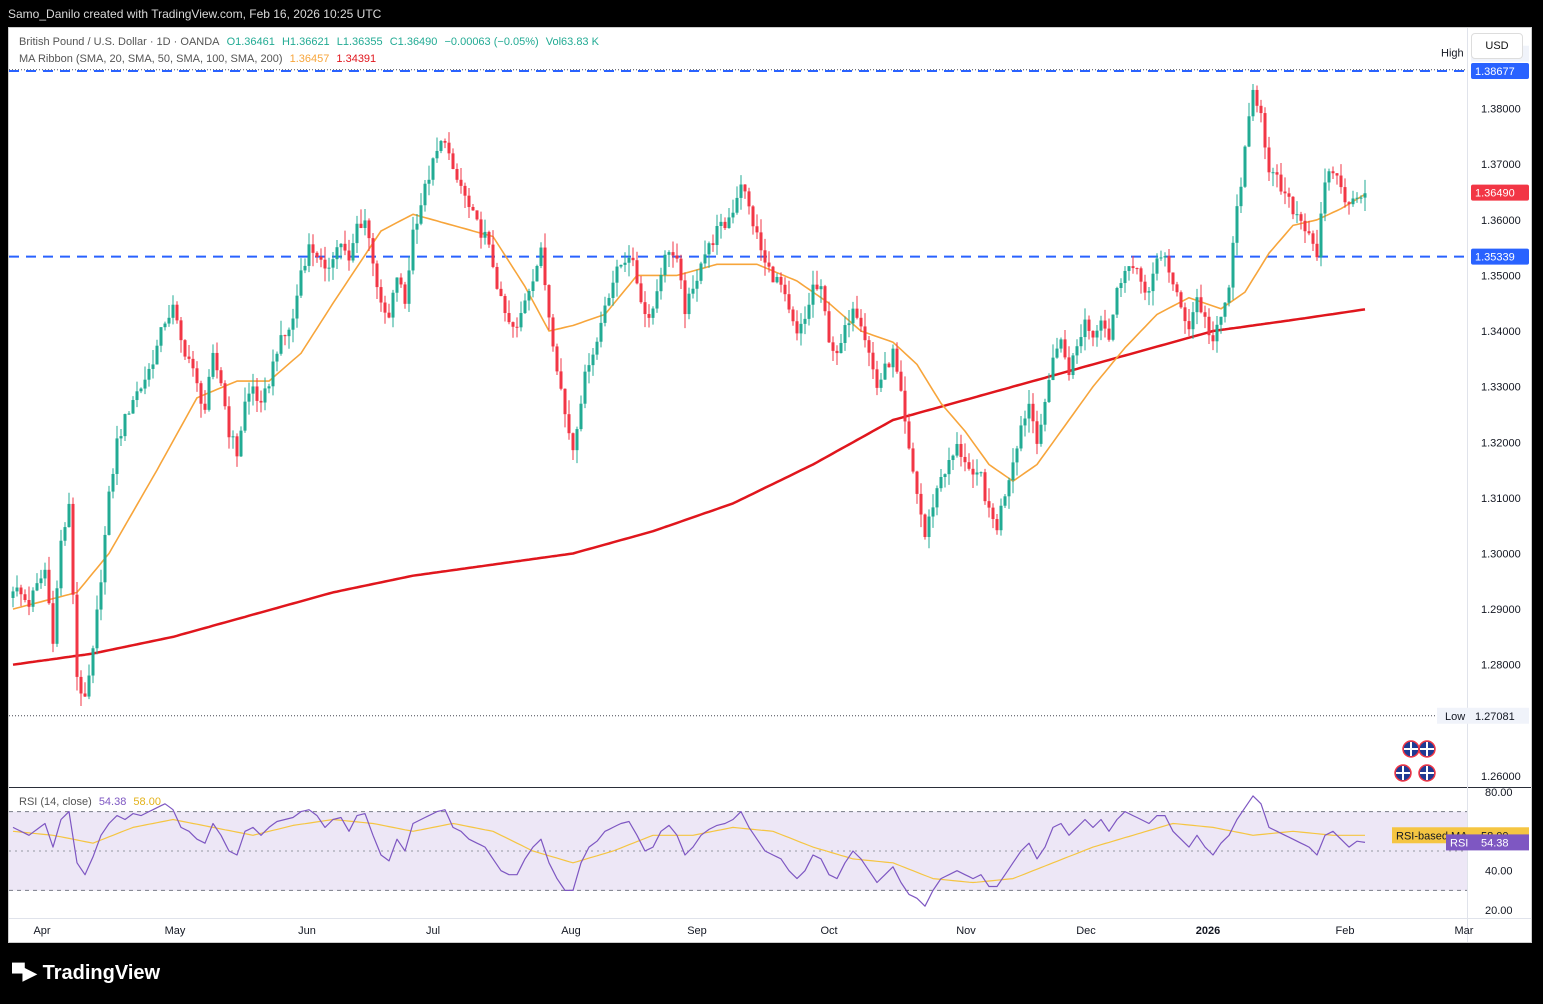  I want to click on price-tick-label: 1.31000, so click(1501, 499).